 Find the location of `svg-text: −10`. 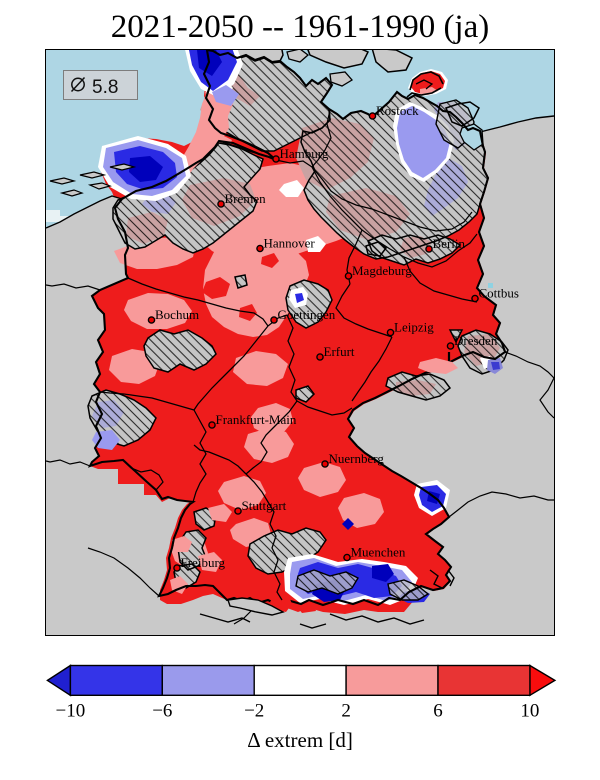

svg-text: −10 is located at coordinates (71, 711).